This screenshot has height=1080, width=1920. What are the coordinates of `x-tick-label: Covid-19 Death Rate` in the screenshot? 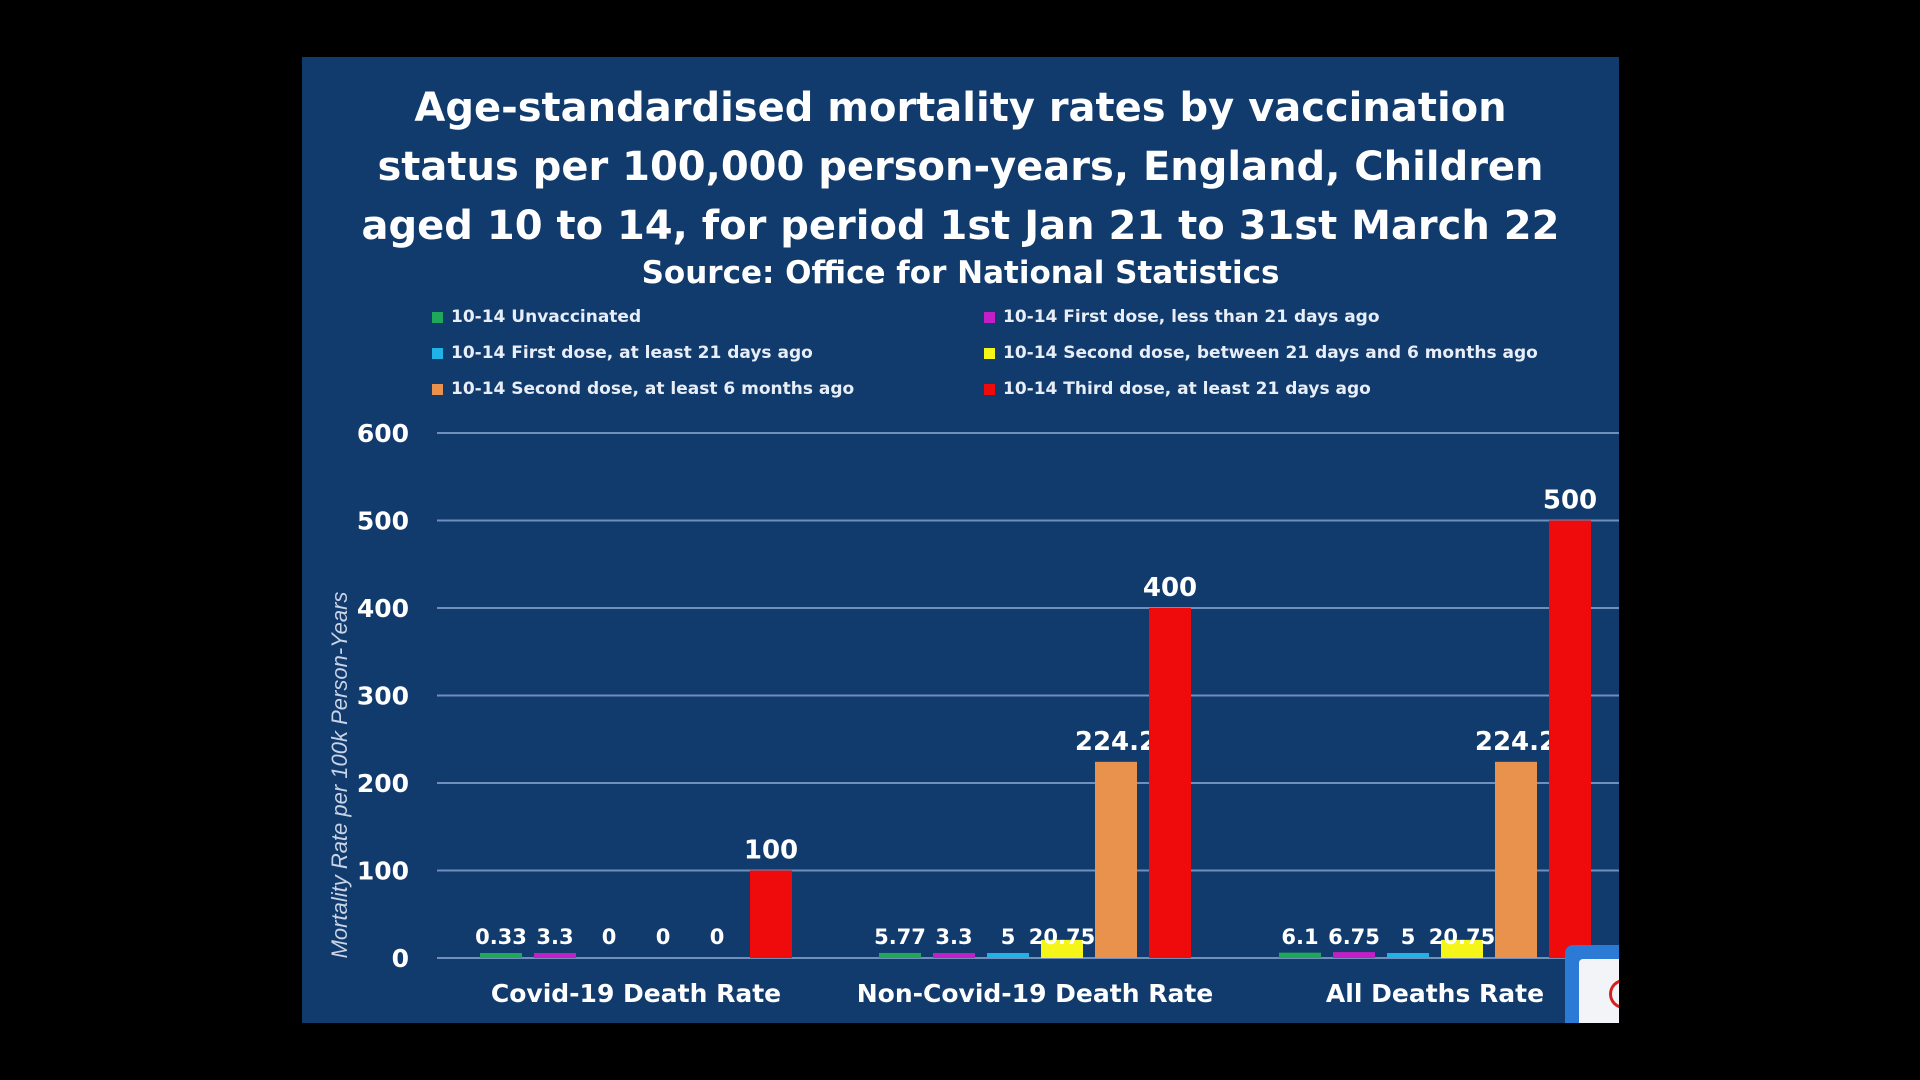 It's located at (636, 993).